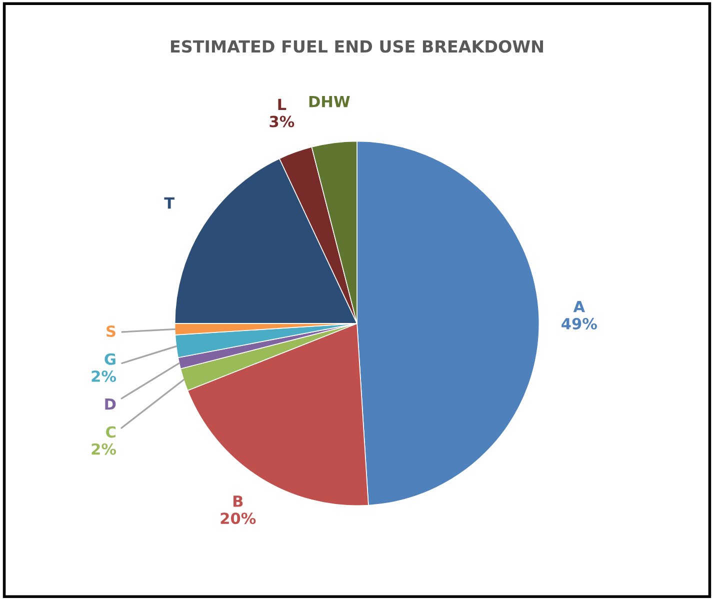 This screenshot has height=599, width=714. I want to click on slice-label: T, so click(169, 203).